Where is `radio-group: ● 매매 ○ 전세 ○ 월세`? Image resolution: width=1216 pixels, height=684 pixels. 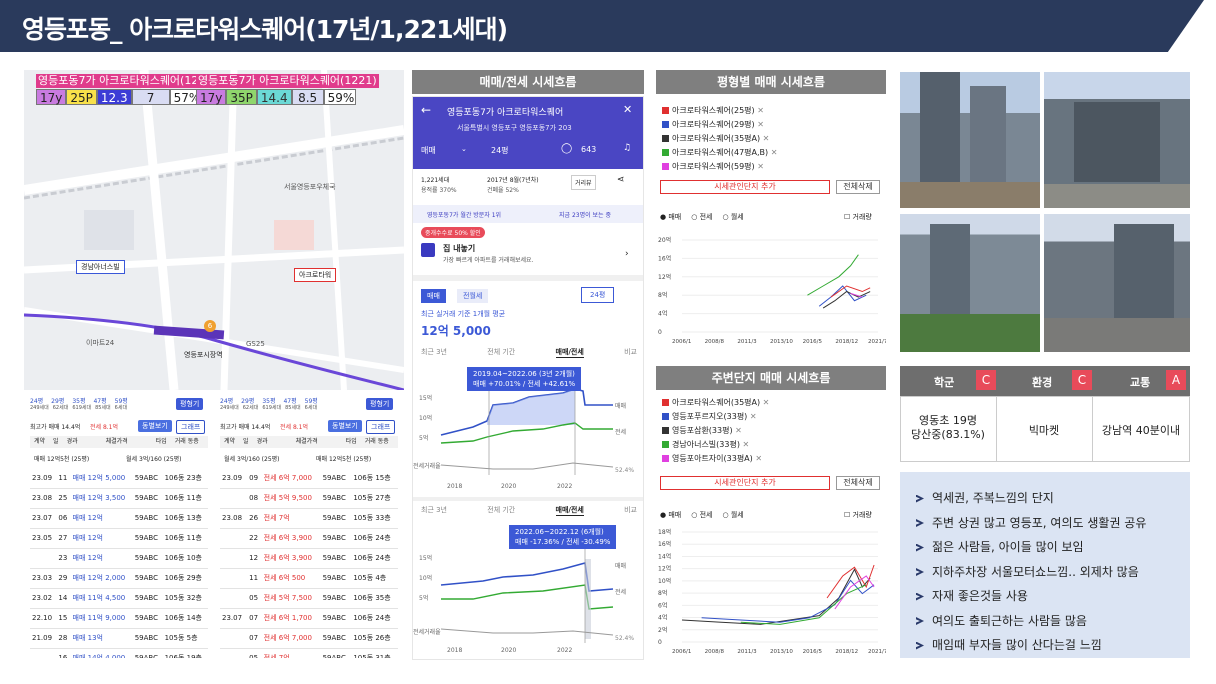 radio-group: ● 매매 ○ 전세 ○ 월세 is located at coordinates (702, 217).